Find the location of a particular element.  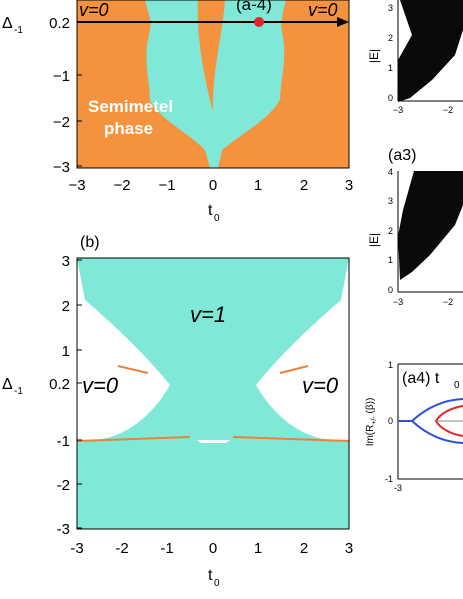

panel-a-xtick-2: −1 is located at coordinates (166, 185).